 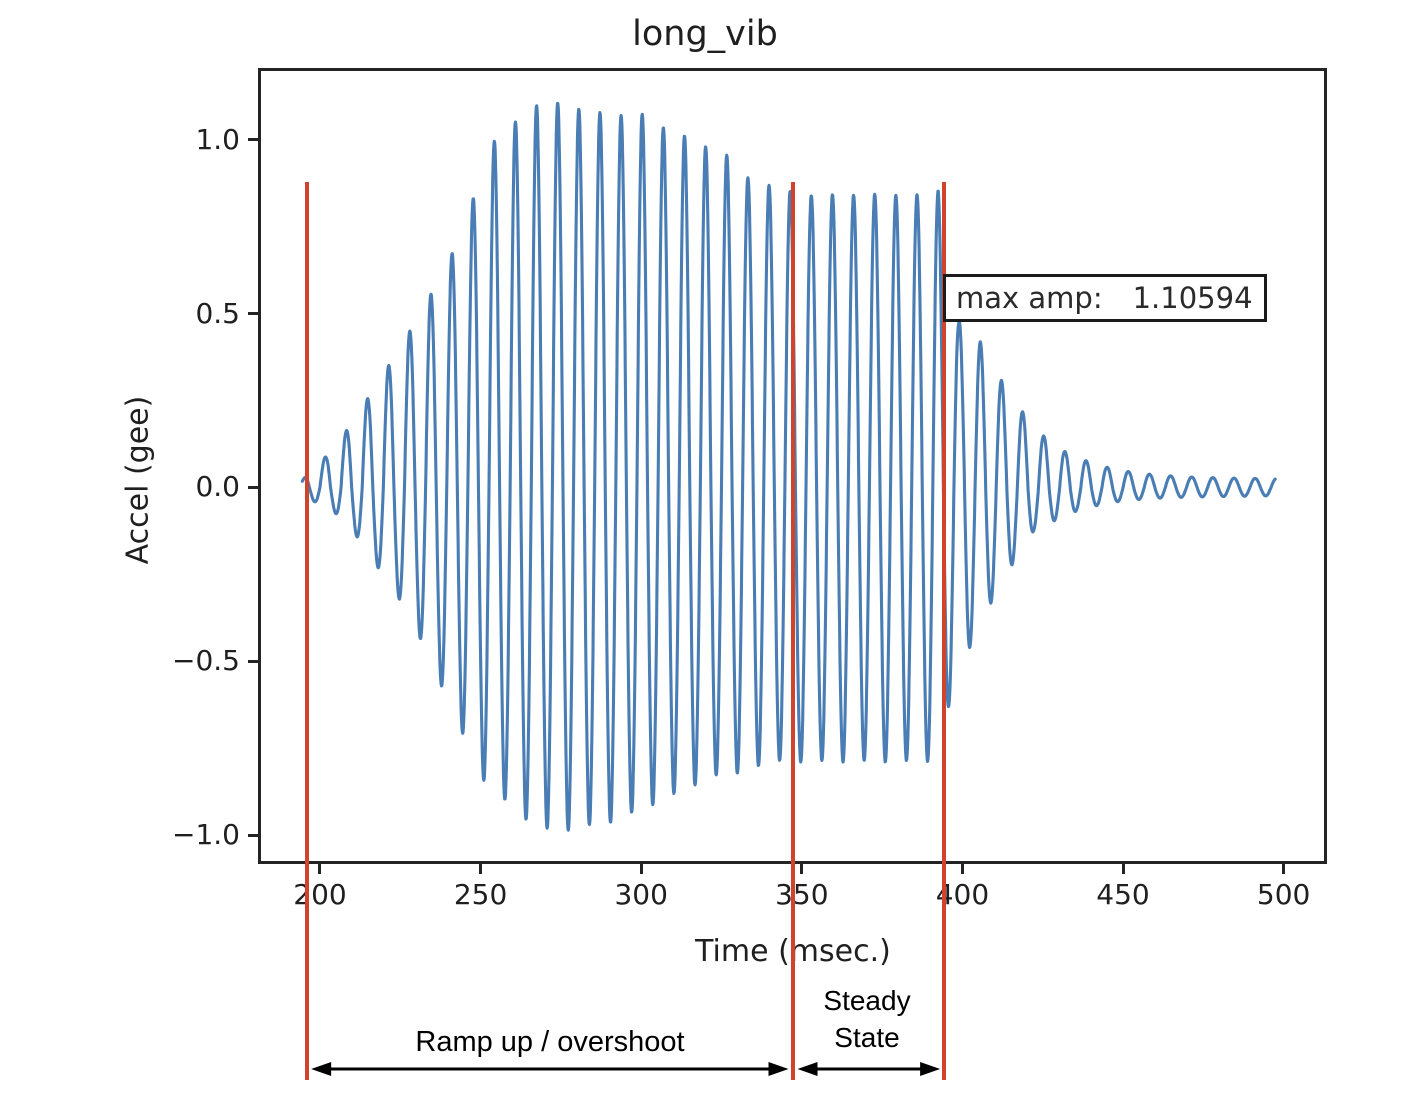 What do you see at coordinates (867, 1019) in the screenshot?
I see `steady-region-label: Steady State` at bounding box center [867, 1019].